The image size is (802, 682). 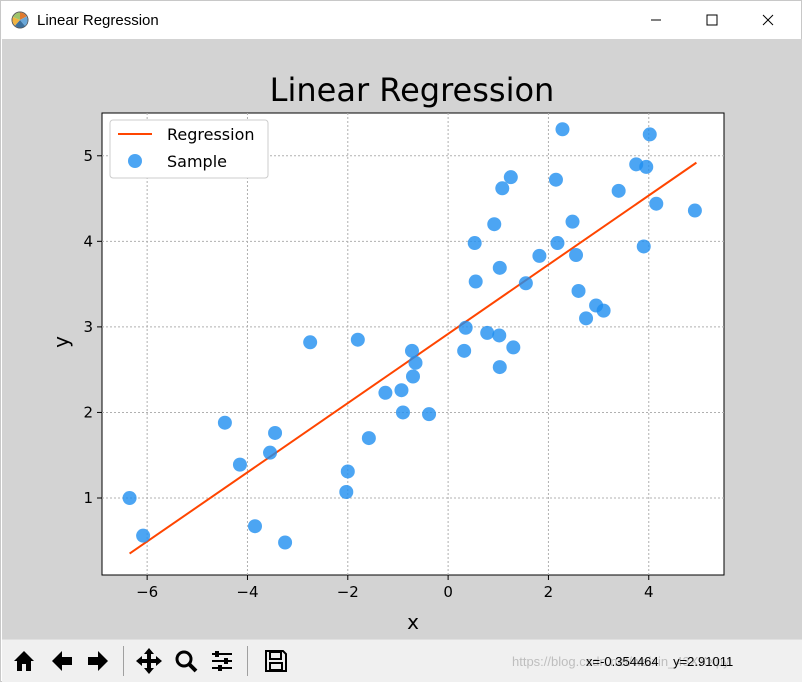 I want to click on configure-subplots-icon, so click(x=222, y=661).